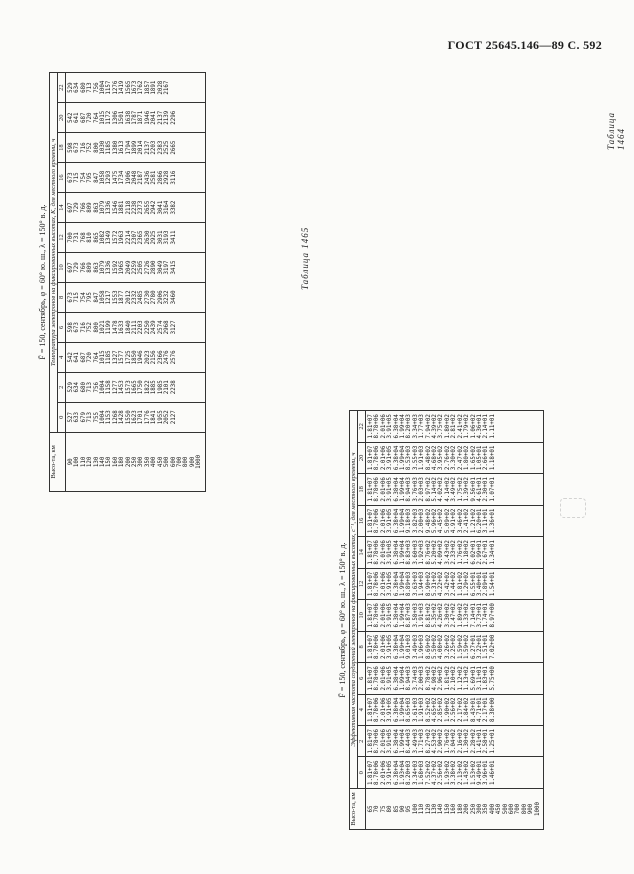 This screenshot has width=634, height=874. I want to click on hour-header: 22, so click(61, 87).